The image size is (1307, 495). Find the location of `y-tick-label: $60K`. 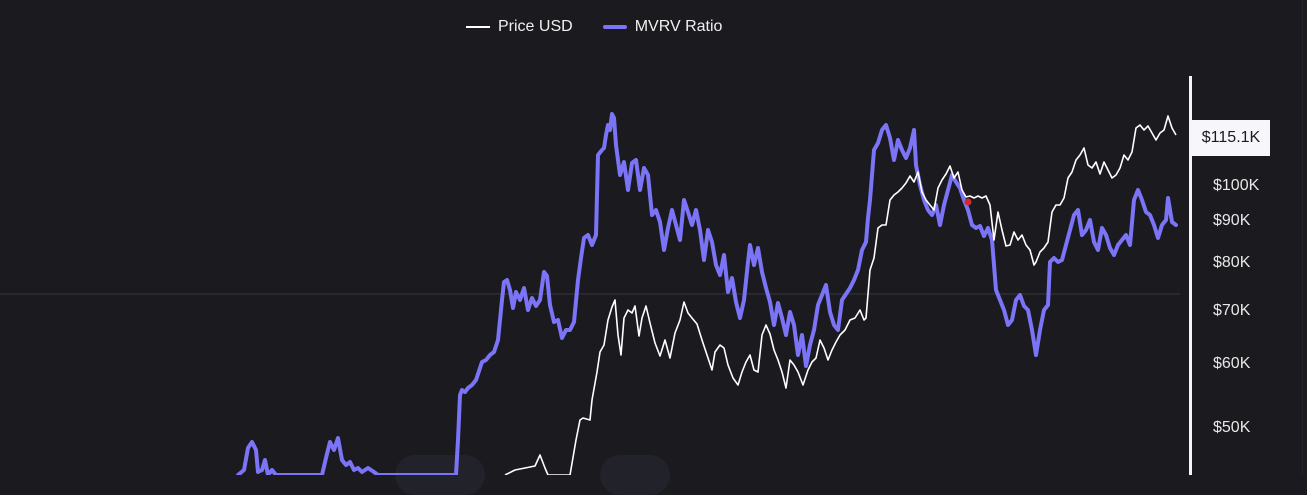

y-tick-label: $60K is located at coordinates (1232, 363).